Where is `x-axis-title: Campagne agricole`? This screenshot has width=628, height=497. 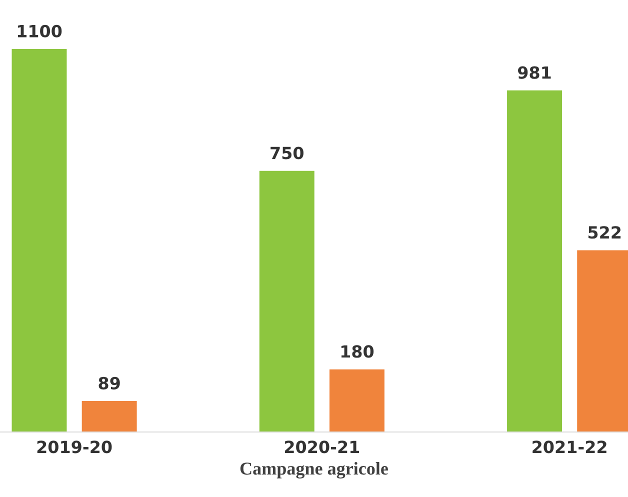 x-axis-title: Campagne agricole is located at coordinates (314, 470).